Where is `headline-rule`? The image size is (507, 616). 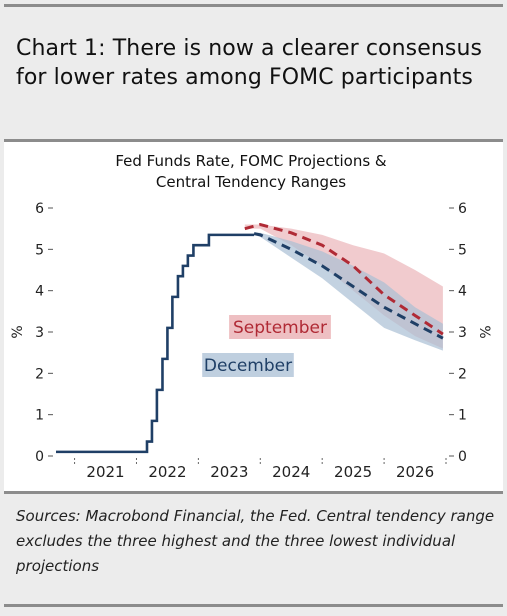 headline-rule is located at coordinates (253, 140).